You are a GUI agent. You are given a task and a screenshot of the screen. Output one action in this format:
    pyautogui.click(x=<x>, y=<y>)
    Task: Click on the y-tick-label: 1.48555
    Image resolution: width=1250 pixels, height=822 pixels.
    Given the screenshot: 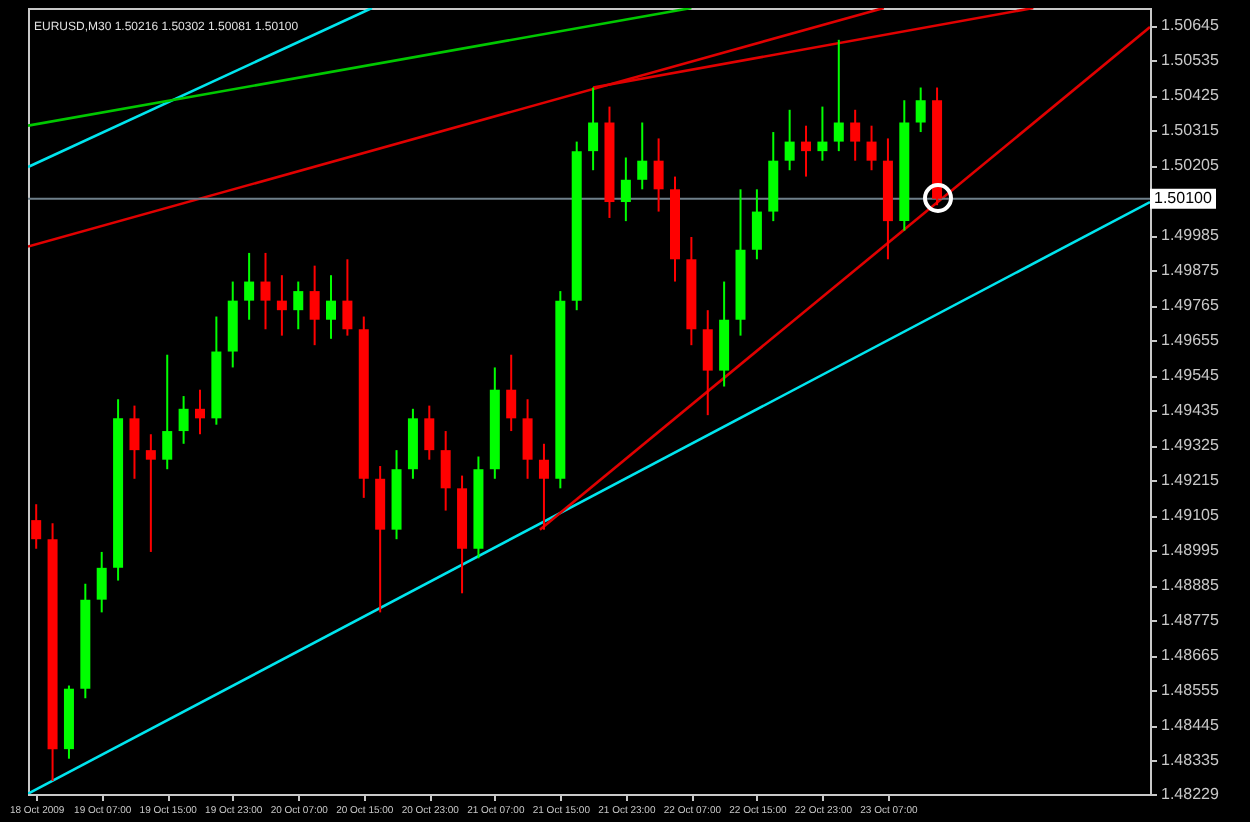 What is the action you would take?
    pyautogui.click(x=1190, y=690)
    